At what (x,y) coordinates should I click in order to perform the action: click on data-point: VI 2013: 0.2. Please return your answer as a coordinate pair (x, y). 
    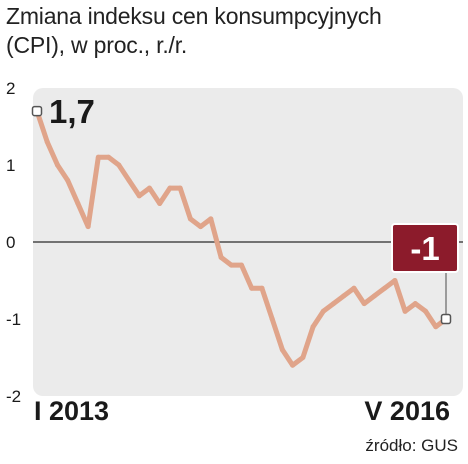
    Looking at the image, I should click on (88, 227).